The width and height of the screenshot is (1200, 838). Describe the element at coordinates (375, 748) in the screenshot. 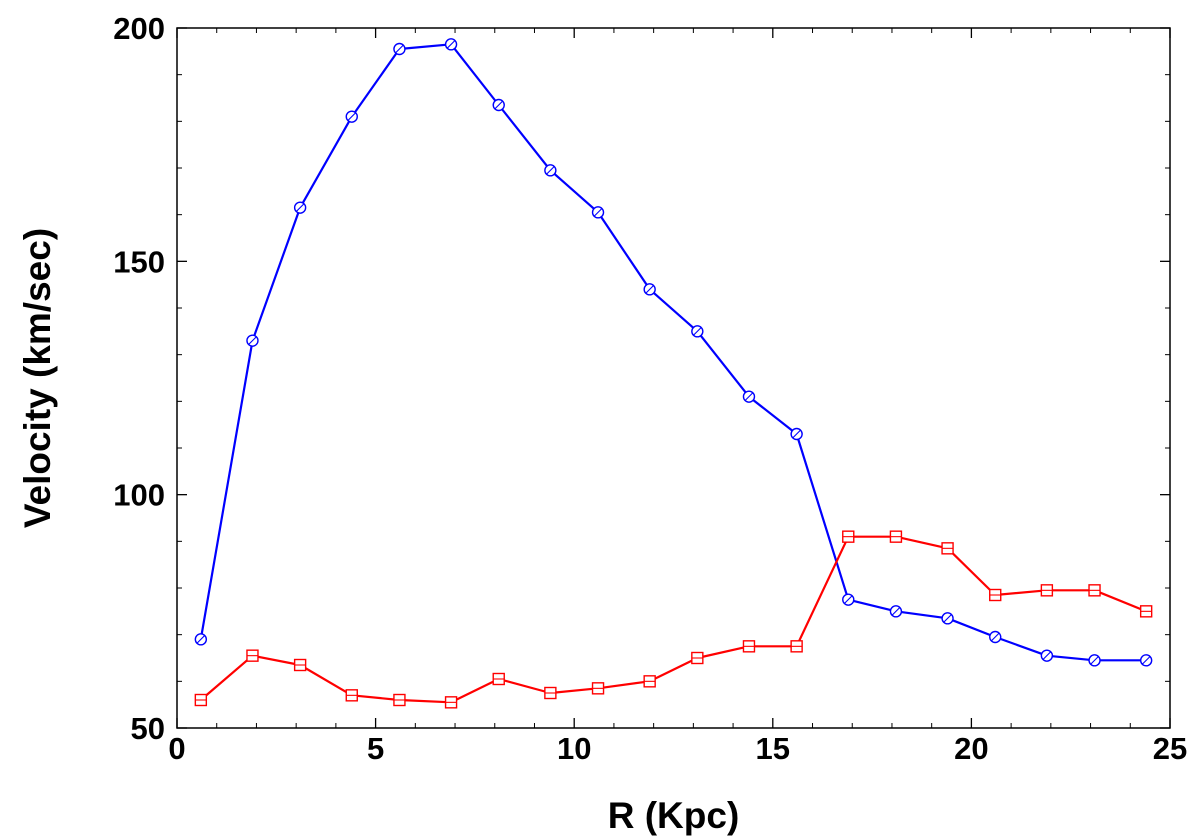

I see `x-tick-label: 5` at that location.